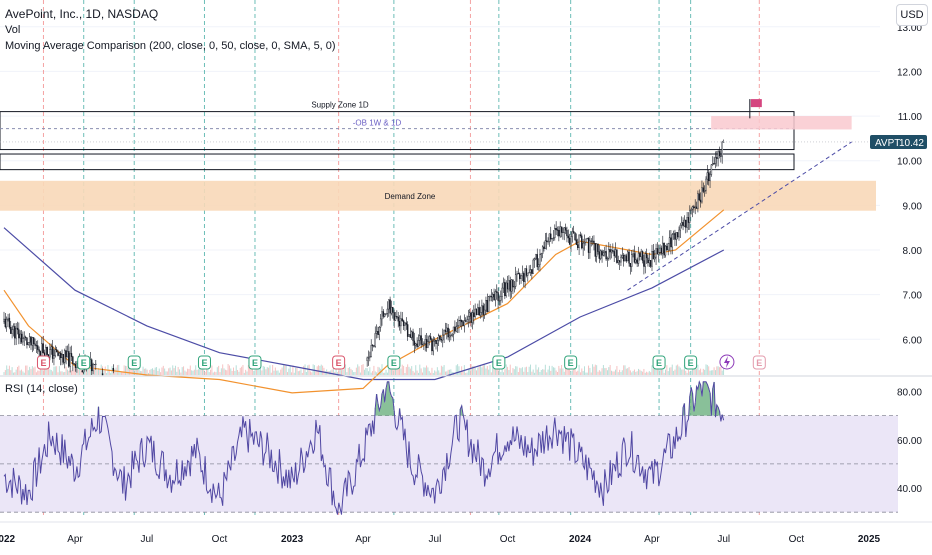 The image size is (932, 555). I want to click on ob-label: -OB 1W & 1D, so click(377, 123).